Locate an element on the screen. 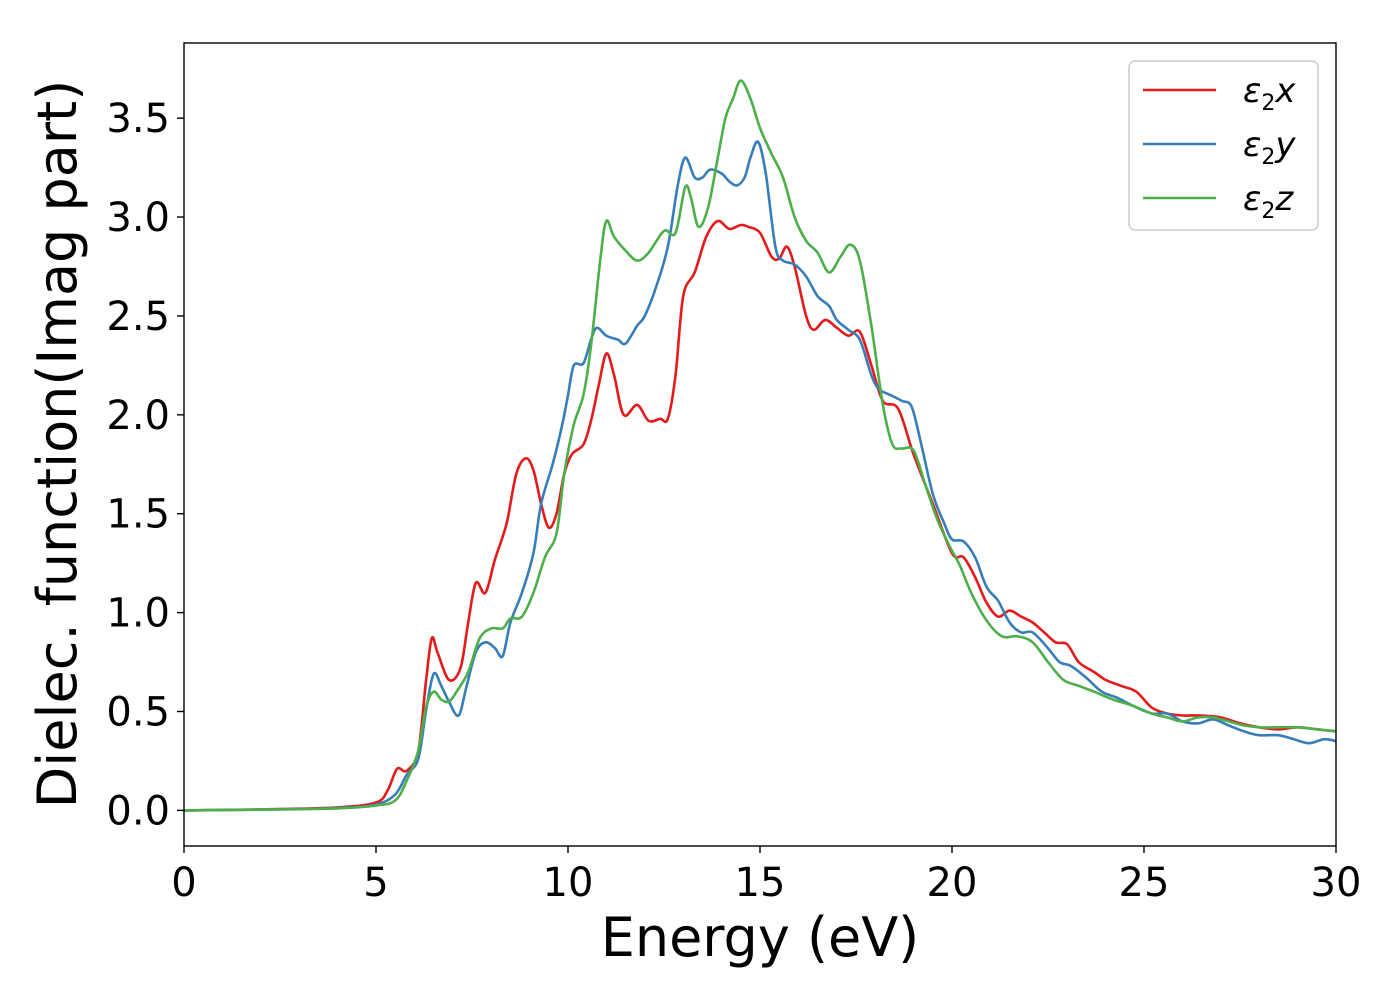 Image resolution: width=1400 pixels, height=1000 pixels. x-tick-label: 0 is located at coordinates (183, 883).